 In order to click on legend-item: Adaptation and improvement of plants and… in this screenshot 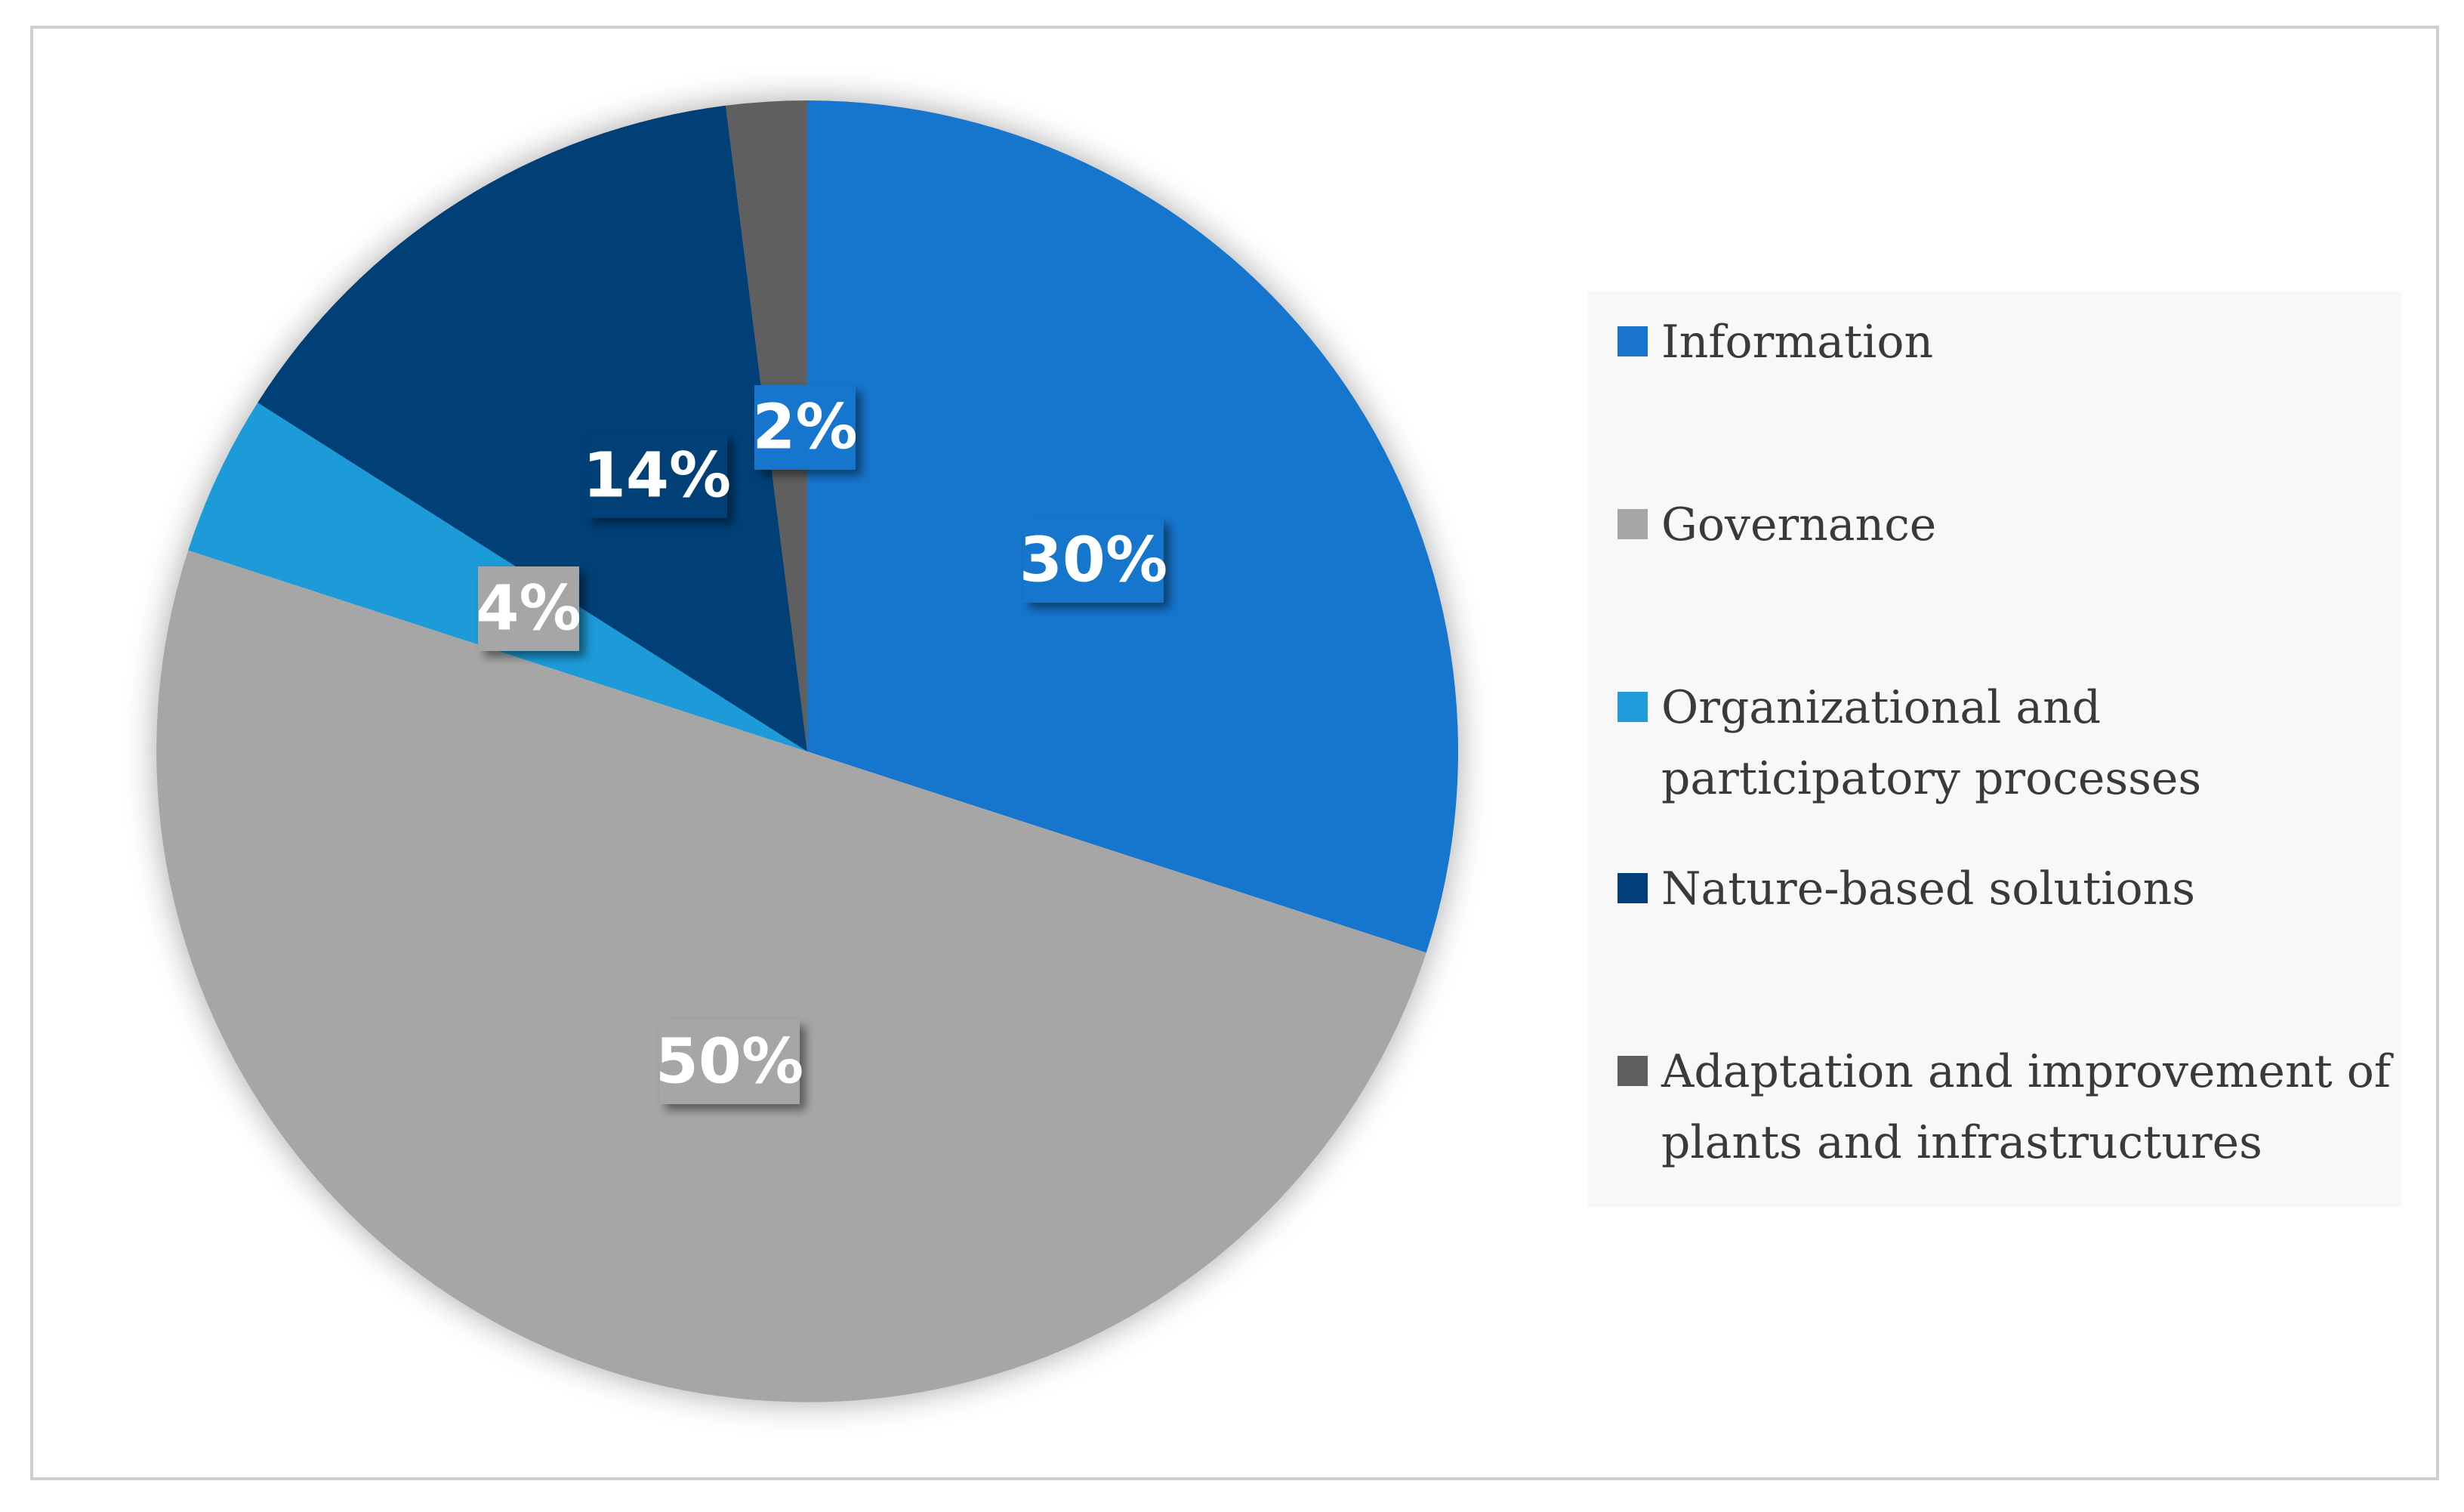, I will do `click(2009, 1107)`.